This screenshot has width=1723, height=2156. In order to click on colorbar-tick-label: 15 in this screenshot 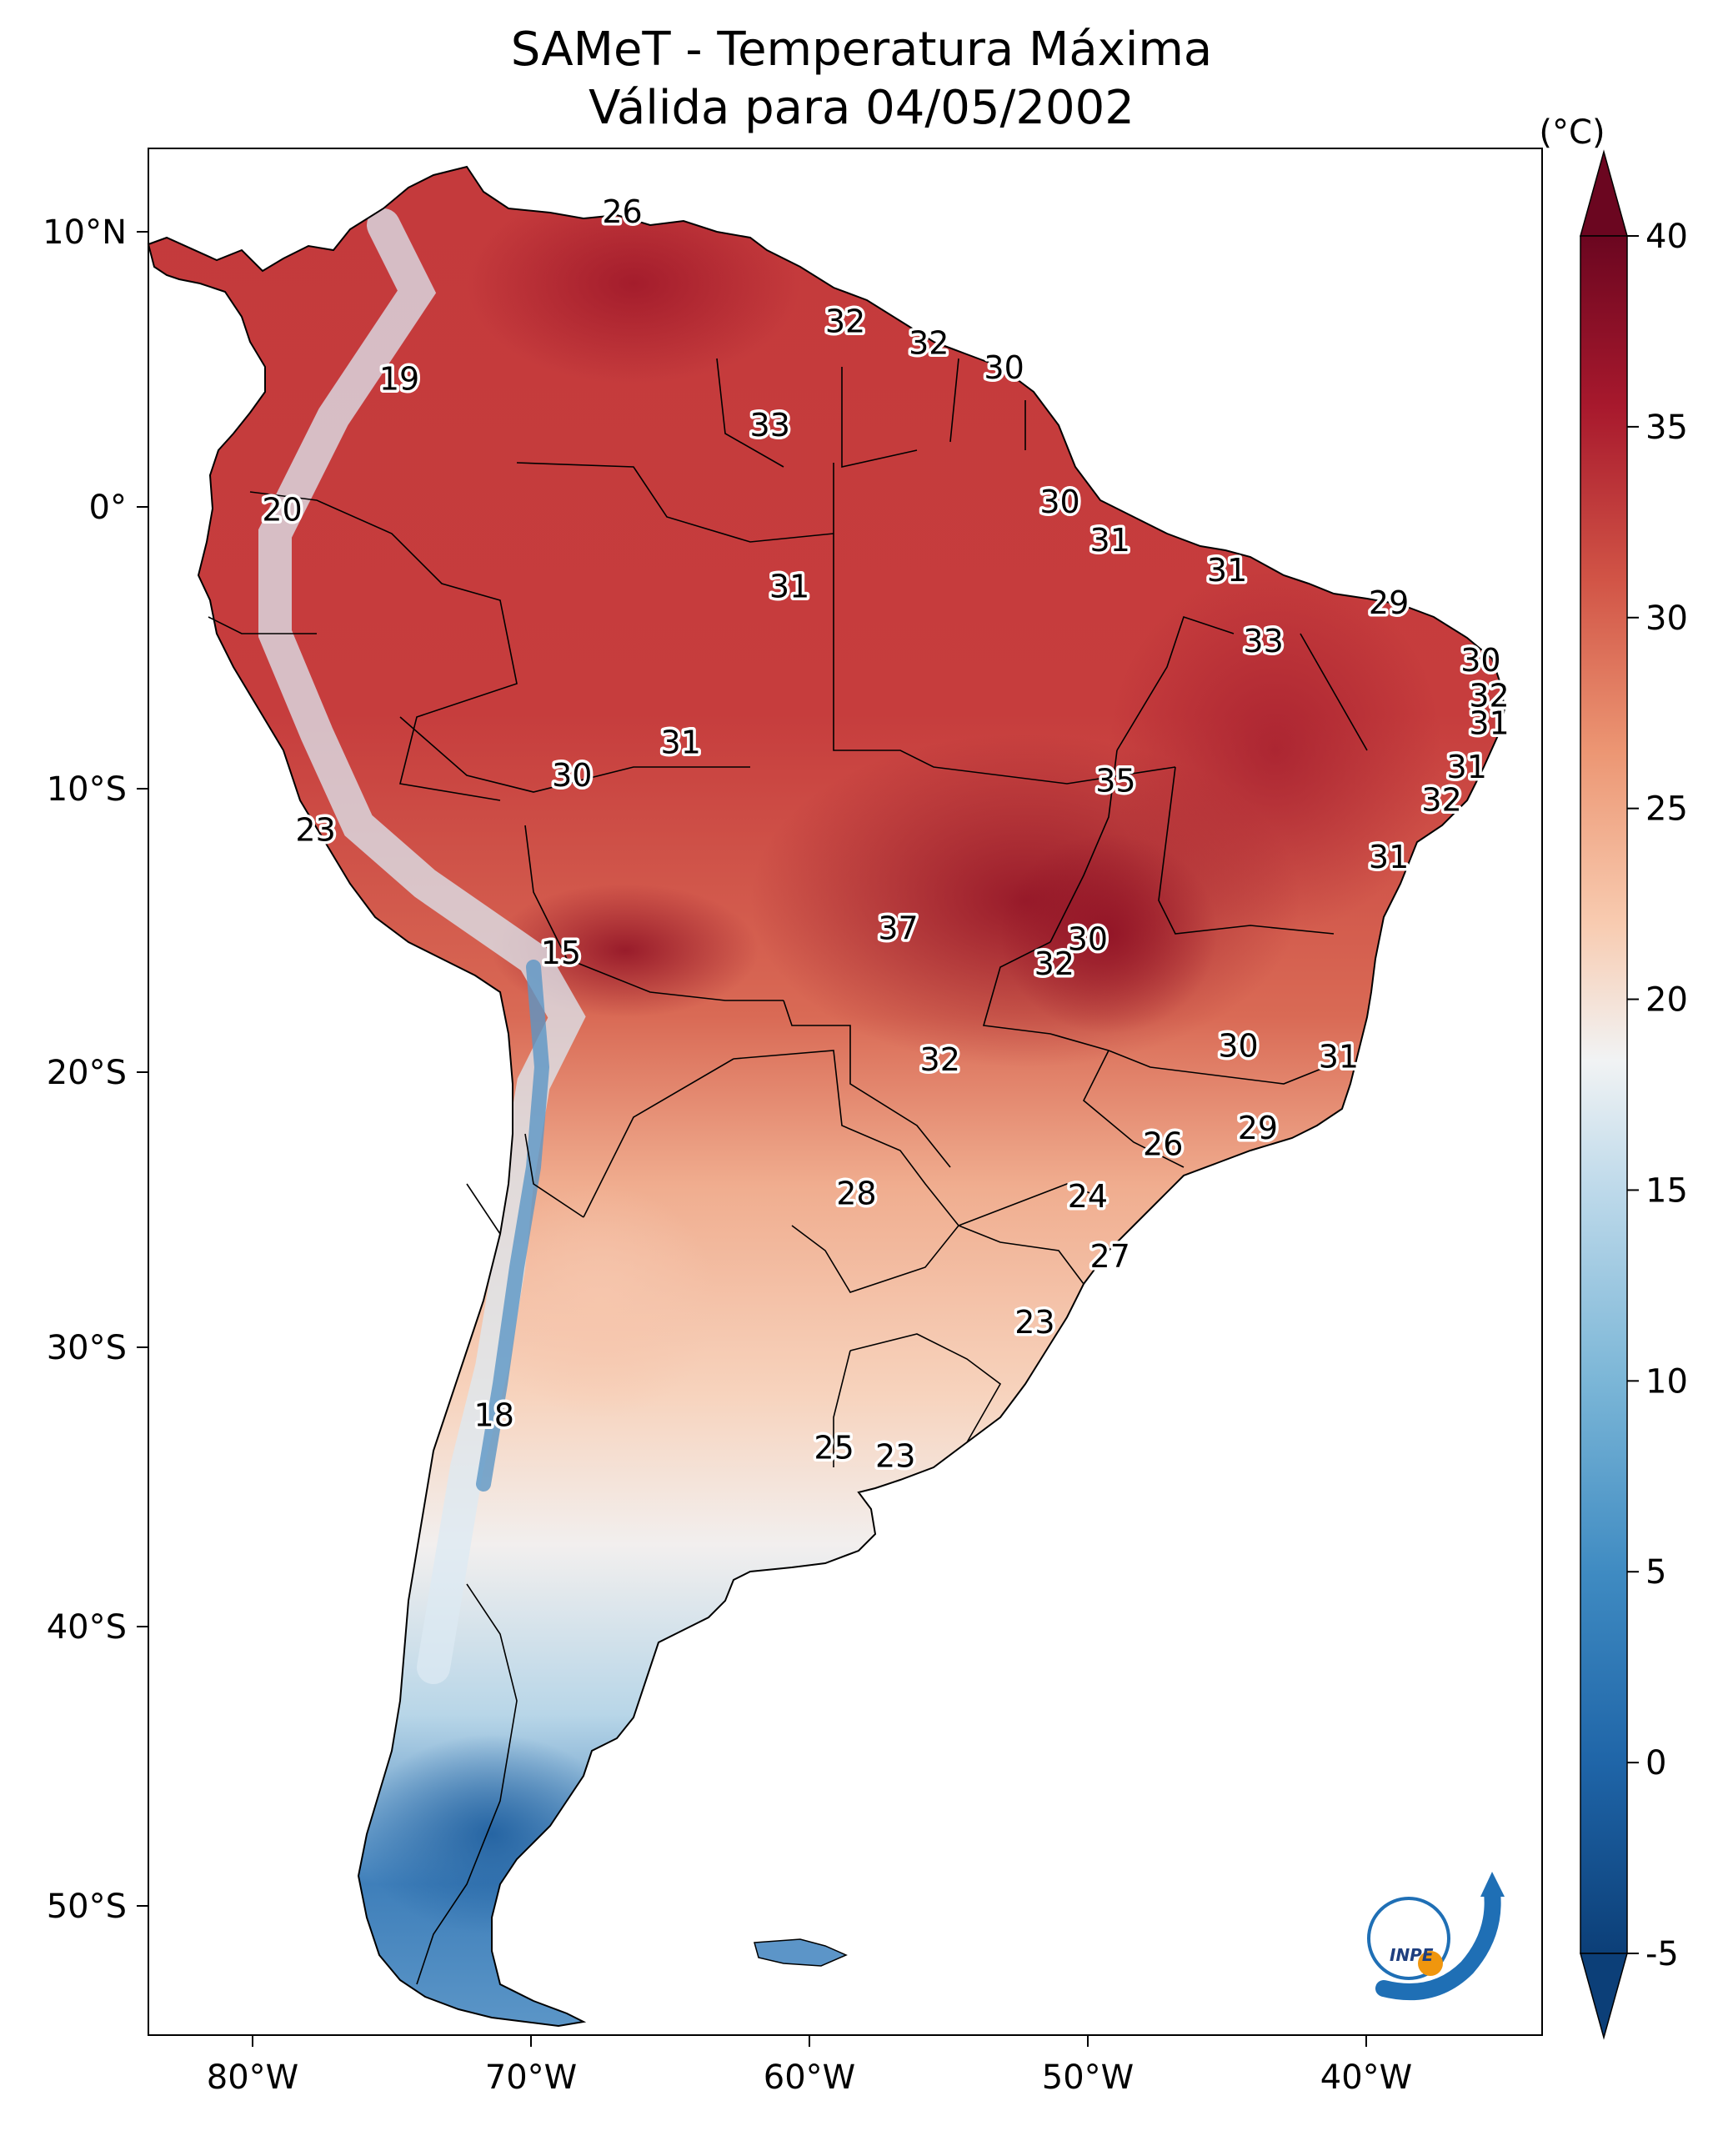, I will do `click(1666, 1190)`.